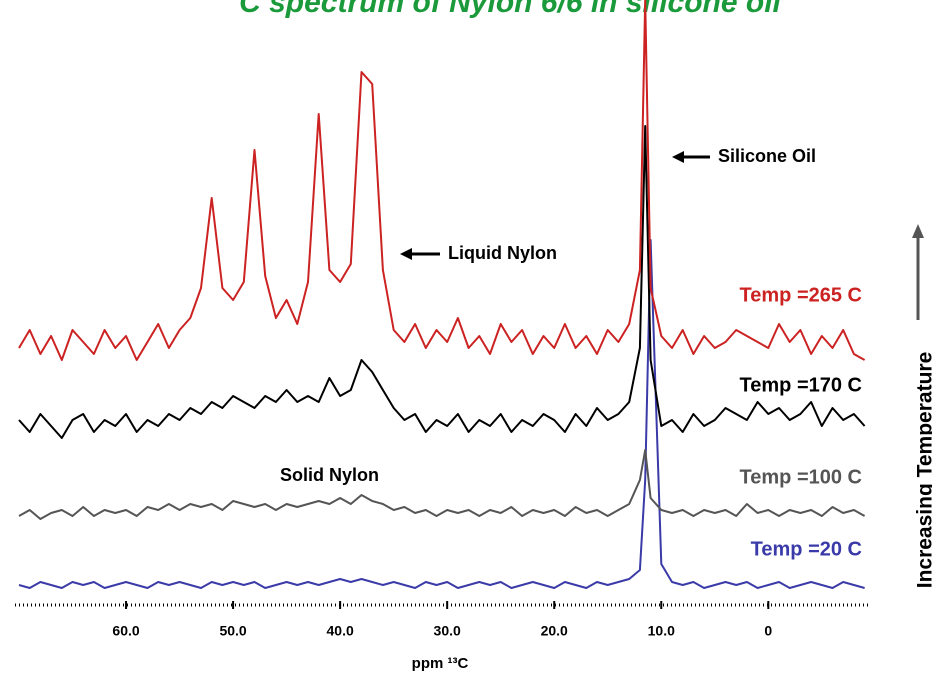 The image size is (932, 688). Describe the element at coordinates (806, 549) in the screenshot. I see `series-label: Temp =20 C` at that location.